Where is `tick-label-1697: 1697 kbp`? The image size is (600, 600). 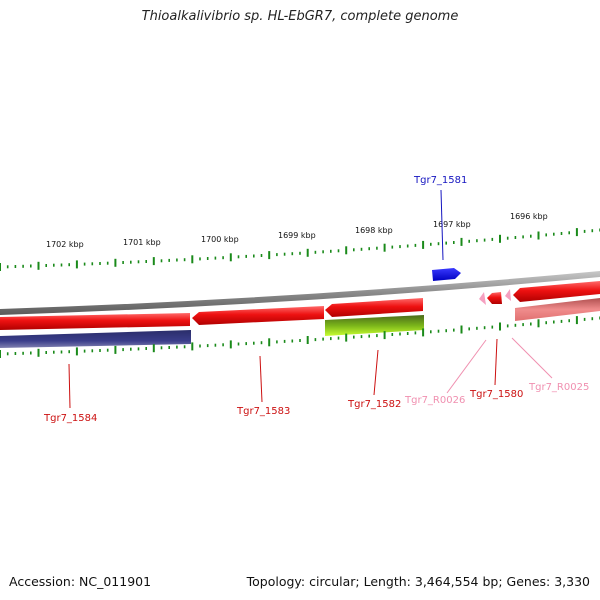
tick-label-1697: 1697 kbp is located at coordinates (452, 224).